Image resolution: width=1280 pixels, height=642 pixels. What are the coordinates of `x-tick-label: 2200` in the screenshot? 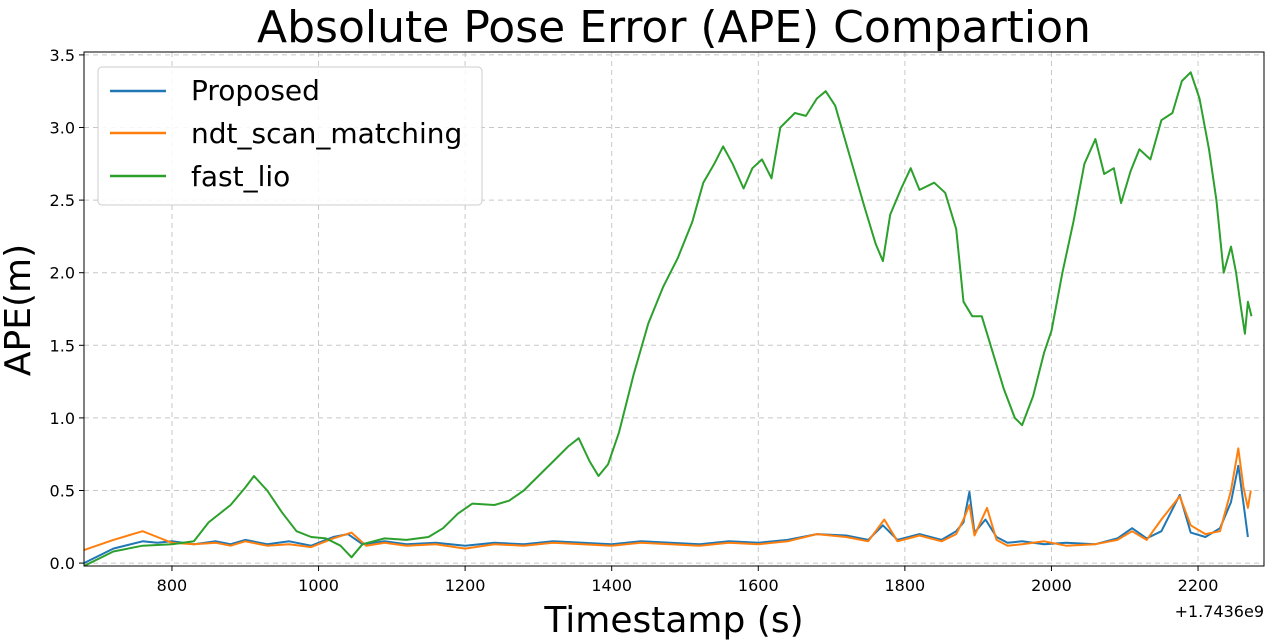 It's located at (1198, 585).